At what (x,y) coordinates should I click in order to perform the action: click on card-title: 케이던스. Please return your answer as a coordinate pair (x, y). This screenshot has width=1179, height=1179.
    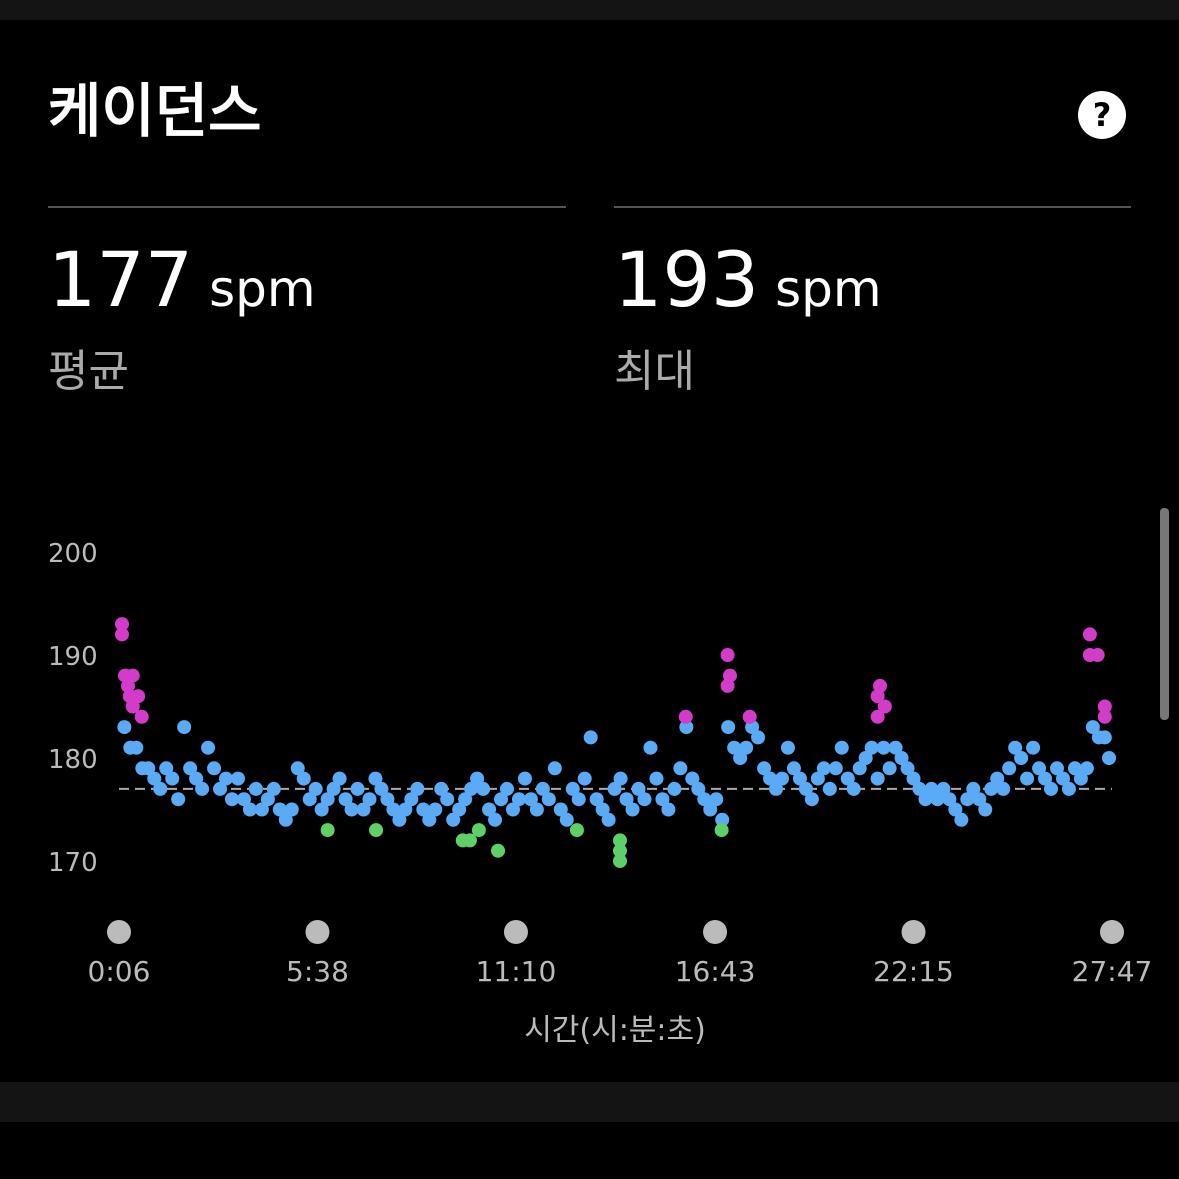
    Looking at the image, I should click on (154, 111).